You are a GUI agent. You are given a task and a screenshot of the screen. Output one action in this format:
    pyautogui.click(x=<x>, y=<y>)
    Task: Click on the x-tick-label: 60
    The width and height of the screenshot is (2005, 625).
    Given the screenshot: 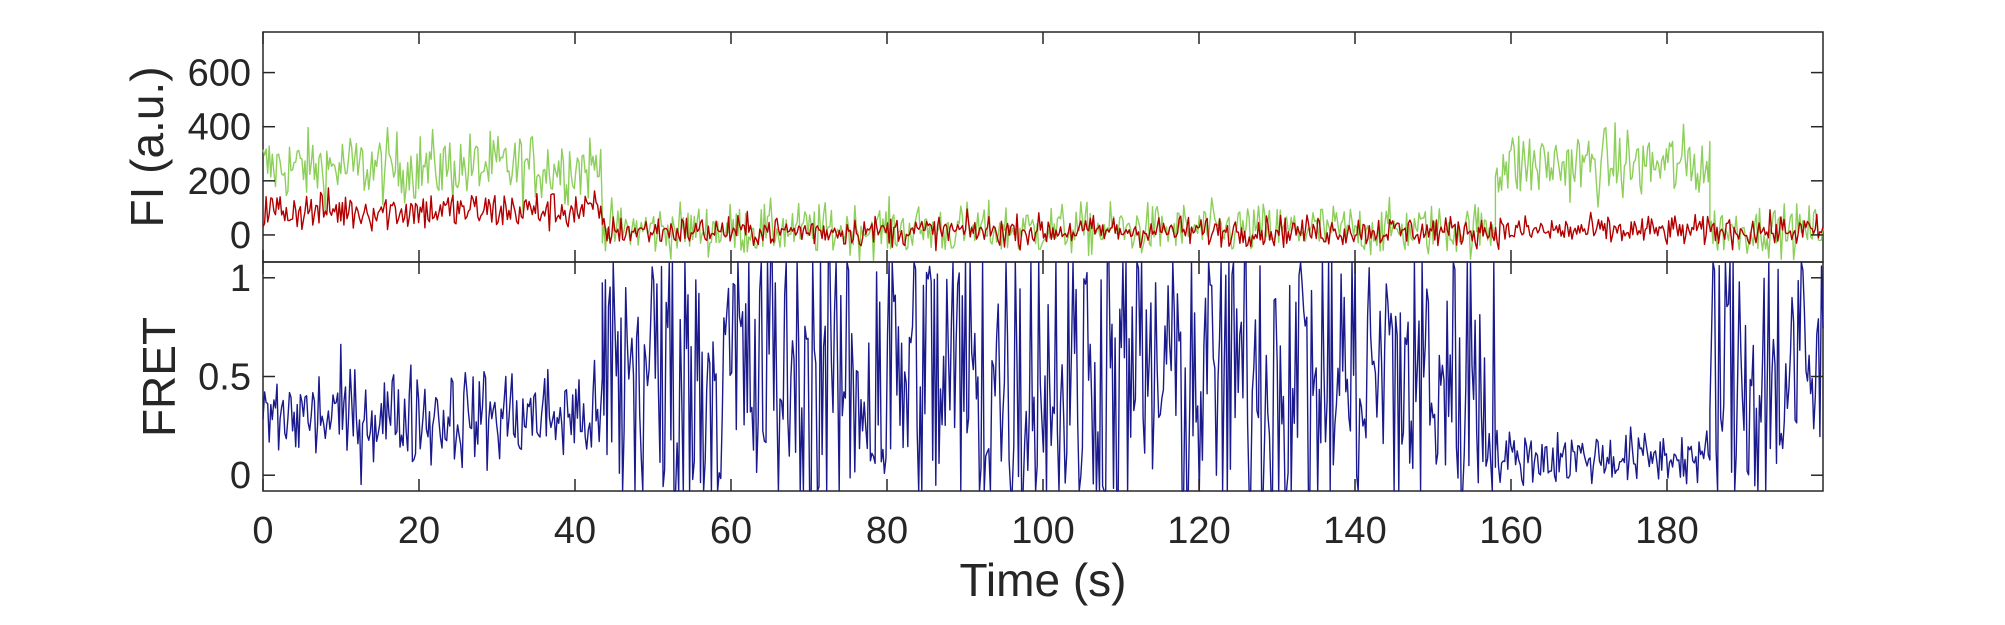 What is the action you would take?
    pyautogui.click(x=731, y=531)
    